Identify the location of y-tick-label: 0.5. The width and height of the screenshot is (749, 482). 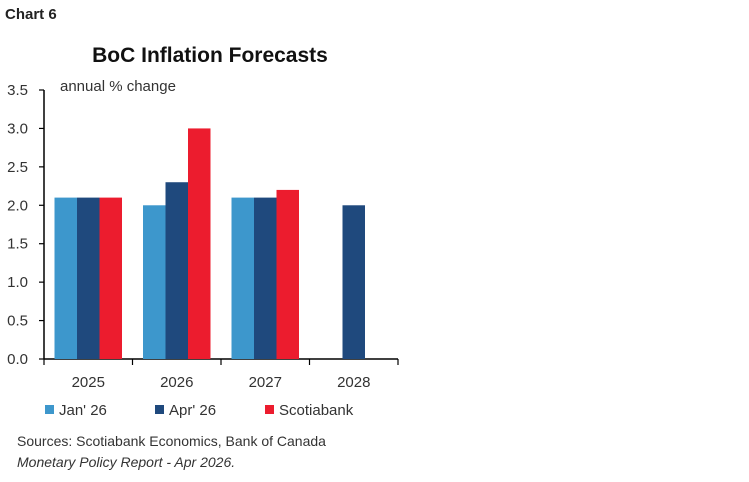
(17, 321).